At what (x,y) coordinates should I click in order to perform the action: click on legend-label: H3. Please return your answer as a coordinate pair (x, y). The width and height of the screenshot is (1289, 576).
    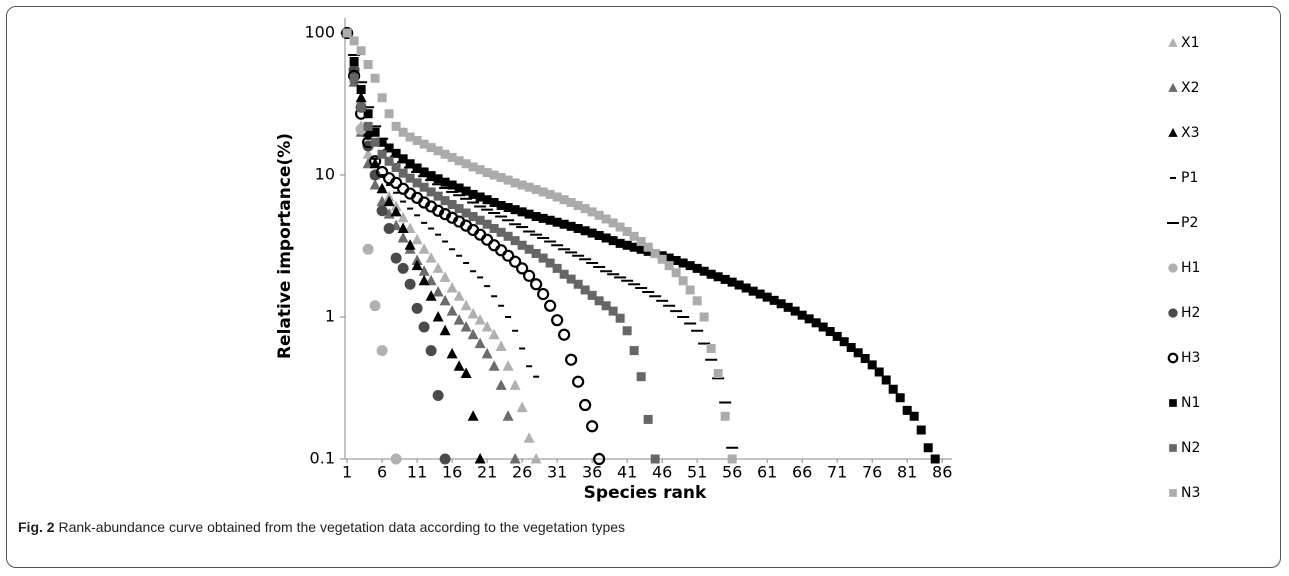
    Looking at the image, I should click on (1190, 358).